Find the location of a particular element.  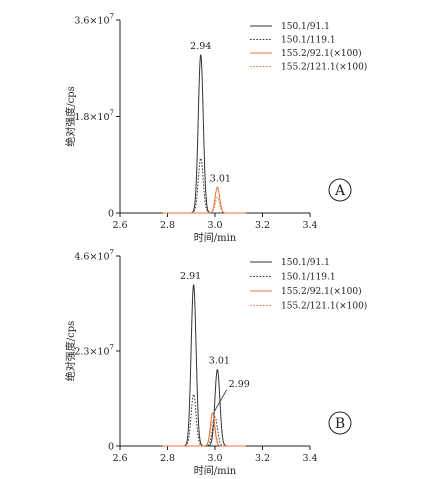

peak-label: 2.91 is located at coordinates (190, 276).